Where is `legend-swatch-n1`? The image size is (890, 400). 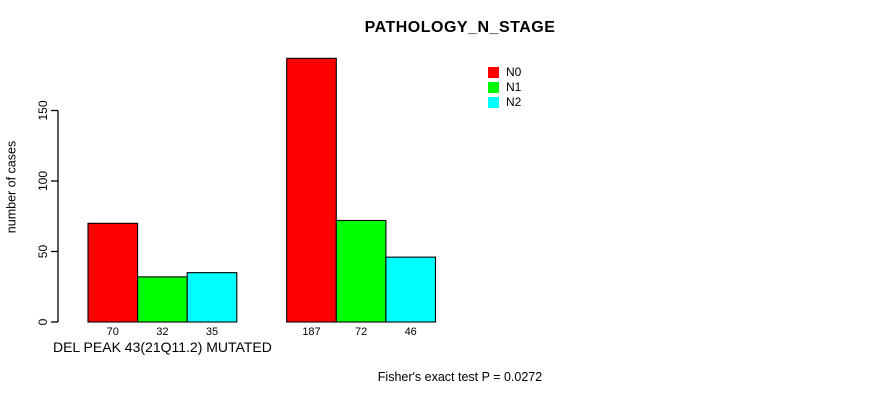 legend-swatch-n1 is located at coordinates (493, 87).